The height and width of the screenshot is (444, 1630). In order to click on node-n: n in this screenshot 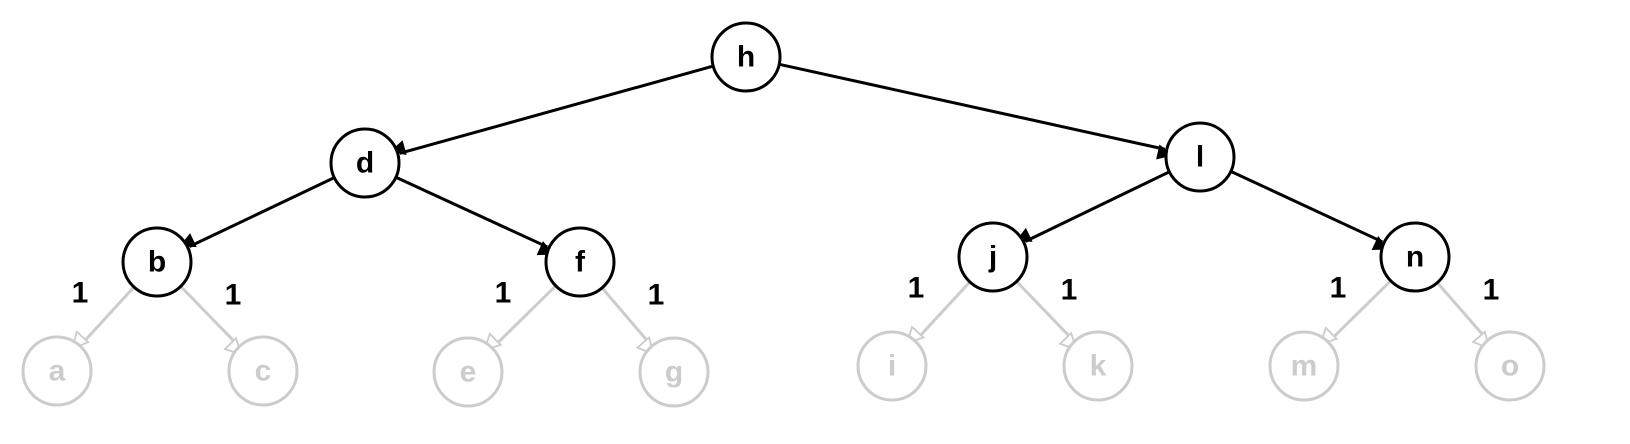, I will do `click(1415, 257)`.